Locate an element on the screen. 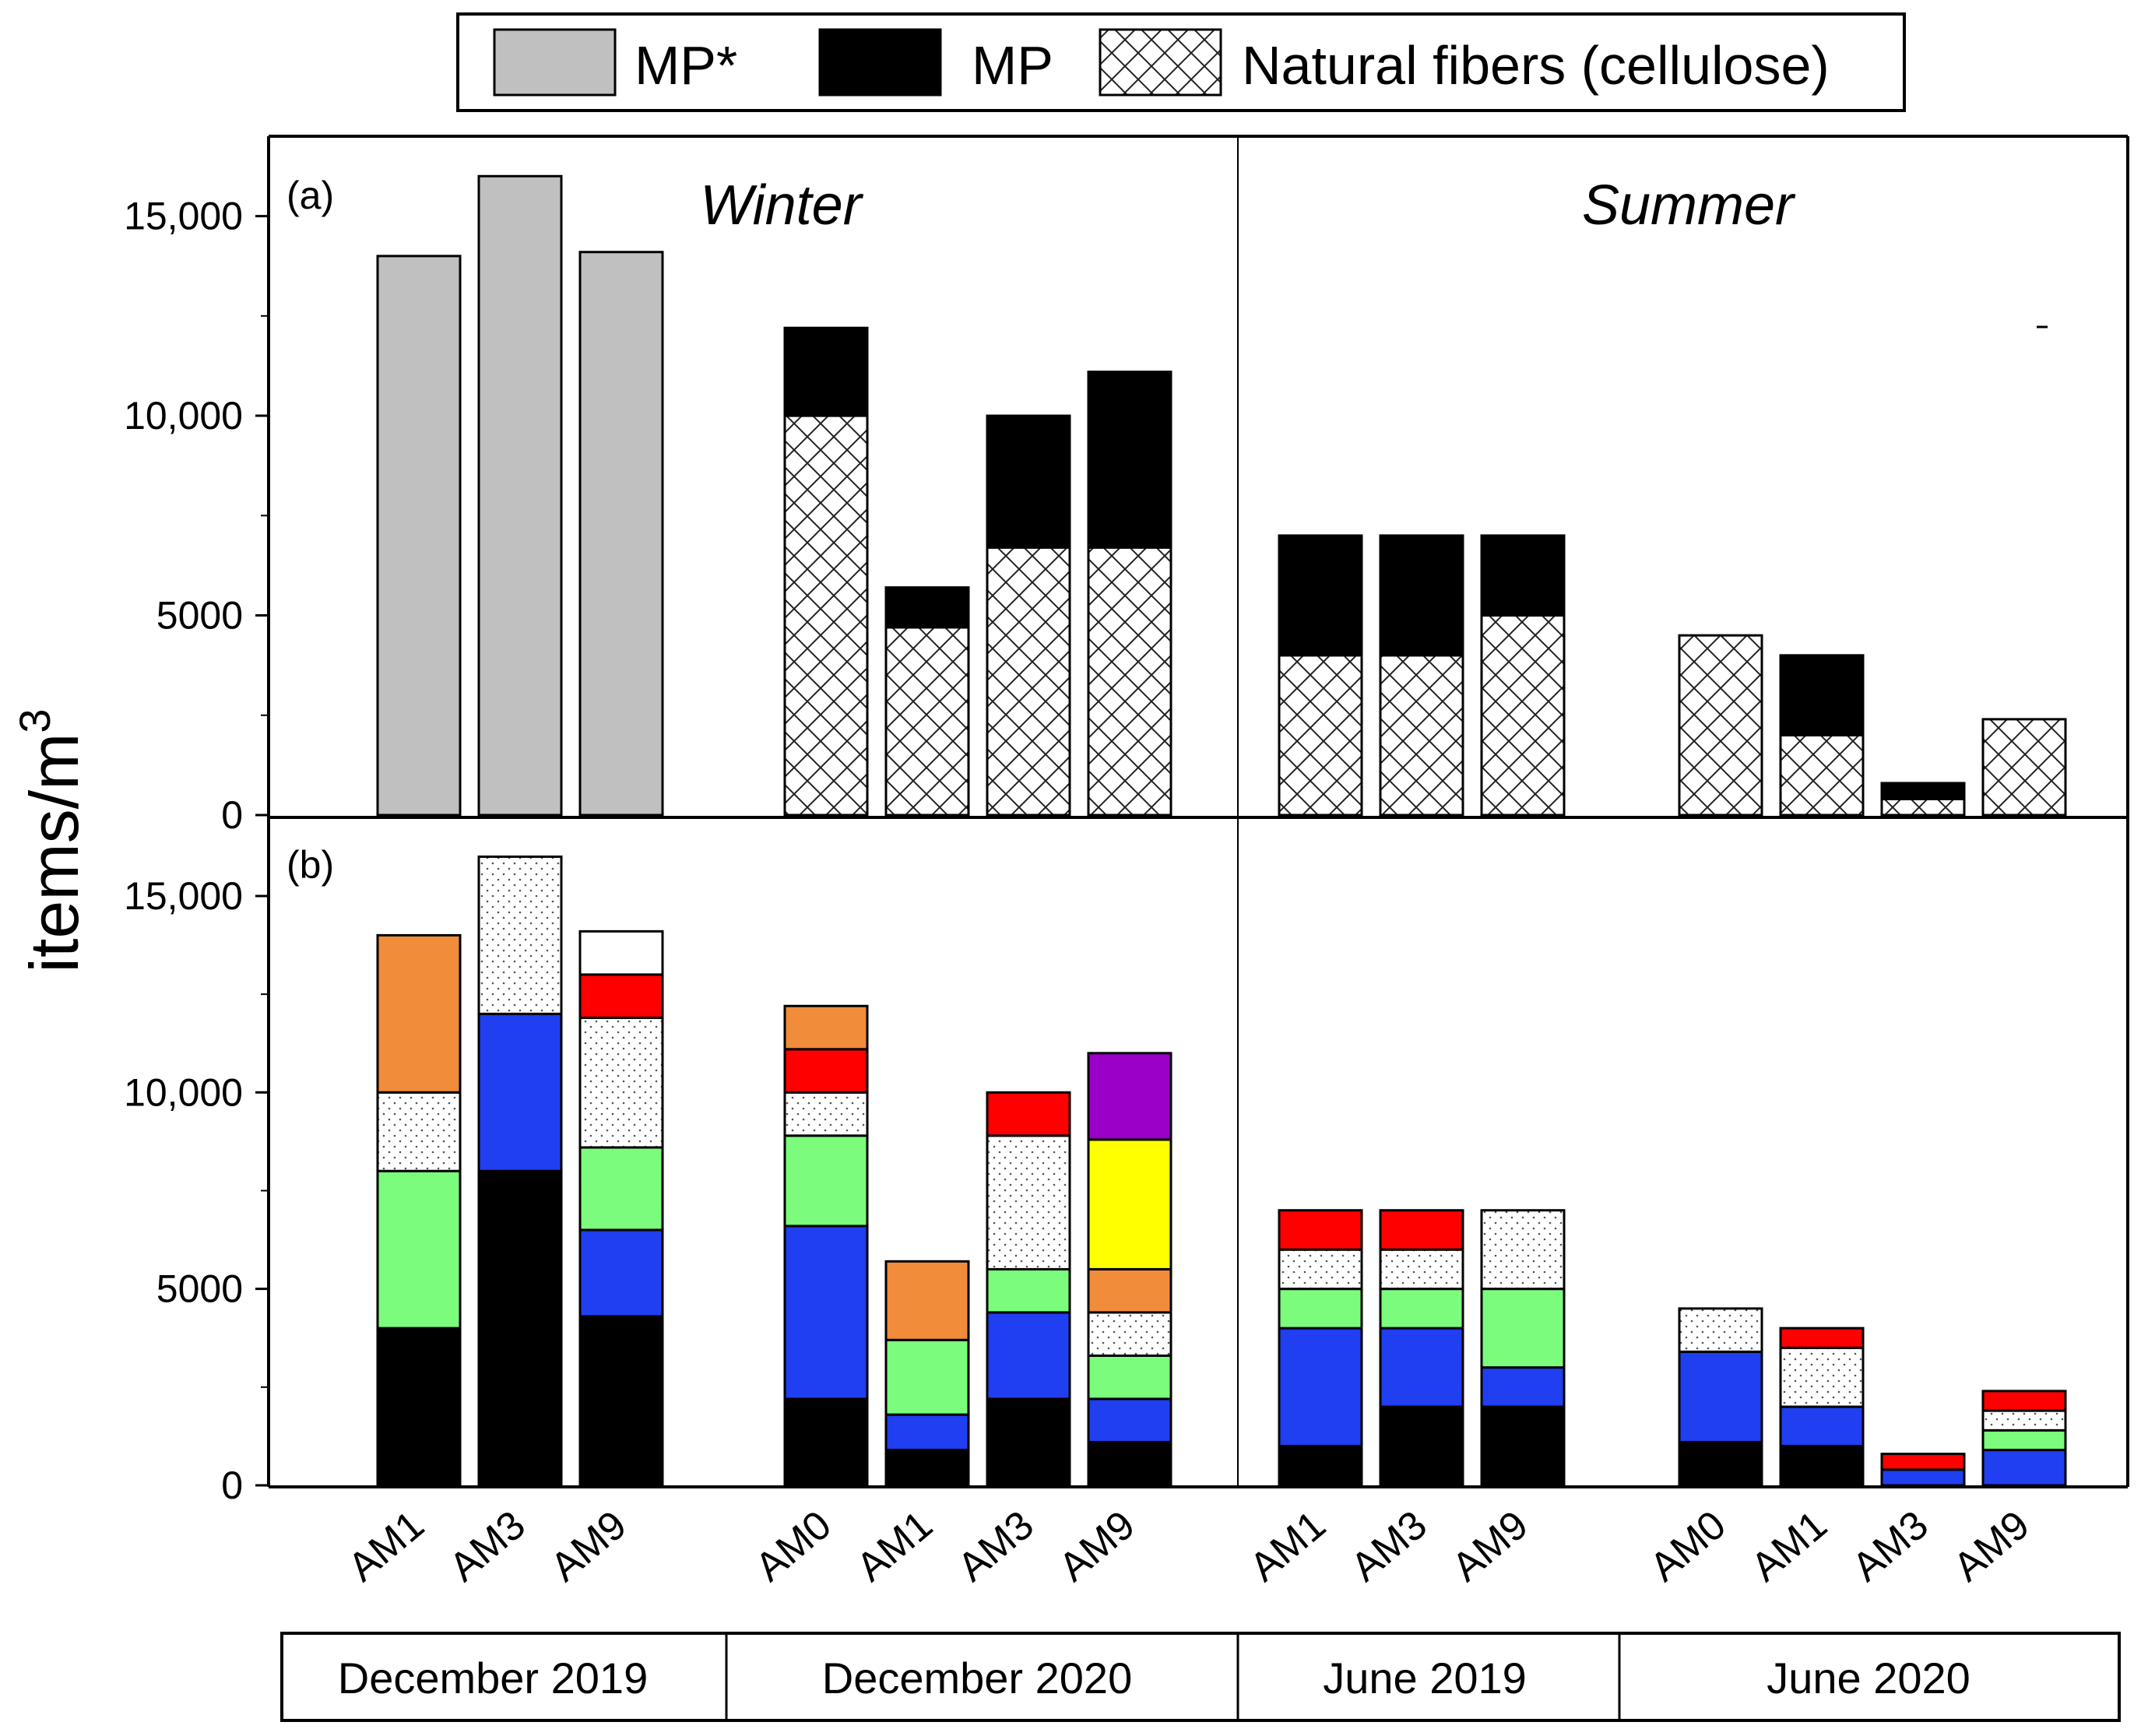  y-axis-title: items/m3 is located at coordinates (51, 840).